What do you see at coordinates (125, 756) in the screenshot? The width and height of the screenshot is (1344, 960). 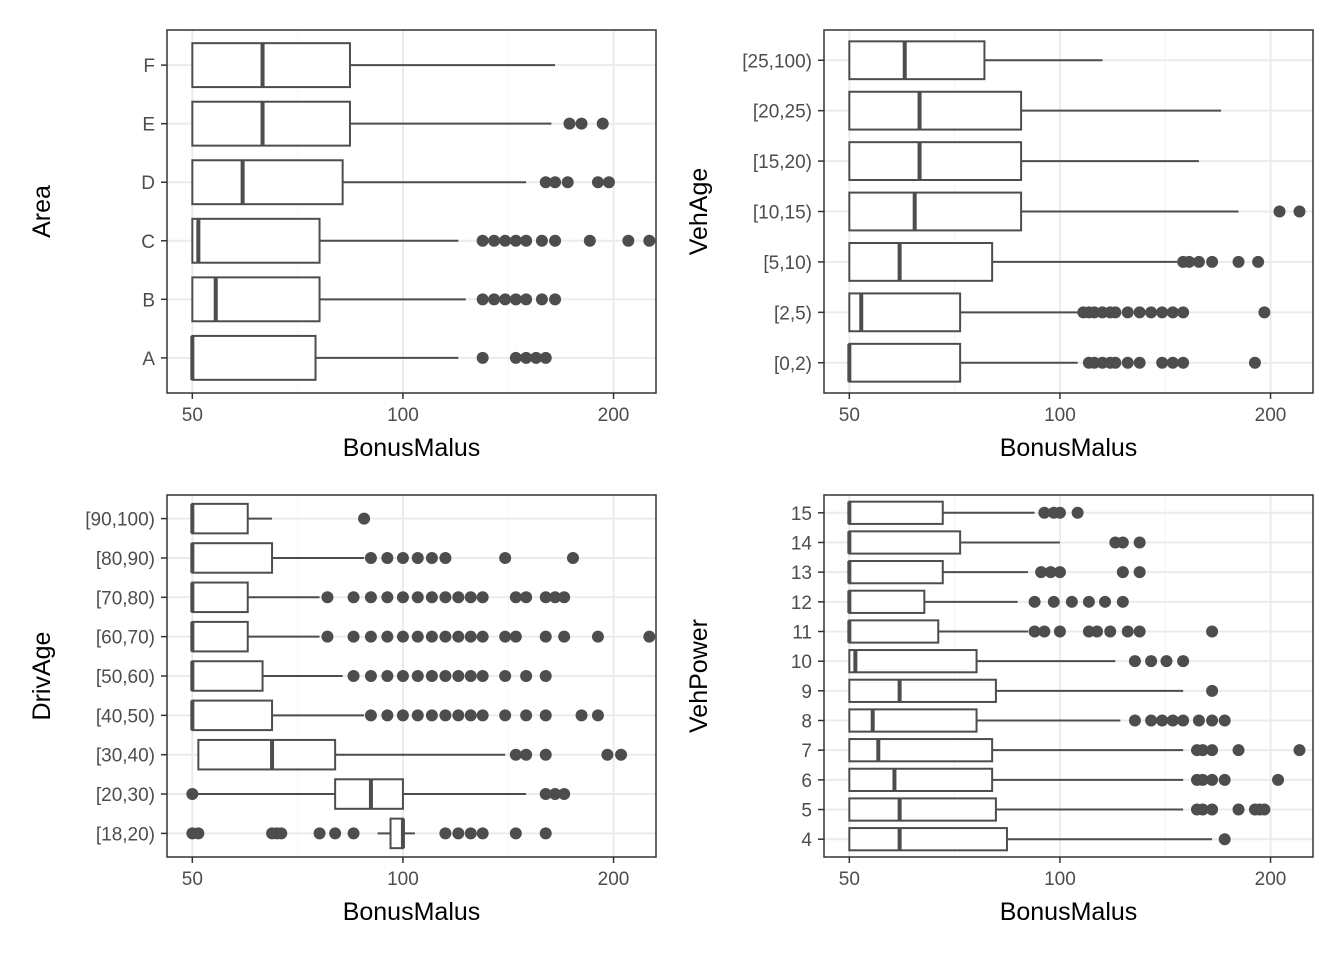 I see `y-tick-label: [30,40)` at bounding box center [125, 756].